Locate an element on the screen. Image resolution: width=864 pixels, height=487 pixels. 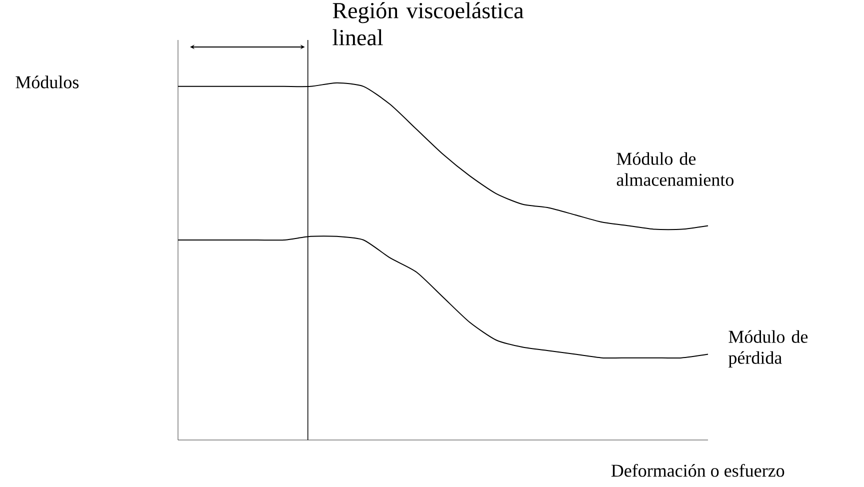
x-axis-title: Deformación o esfuerzo is located at coordinates (697, 470).